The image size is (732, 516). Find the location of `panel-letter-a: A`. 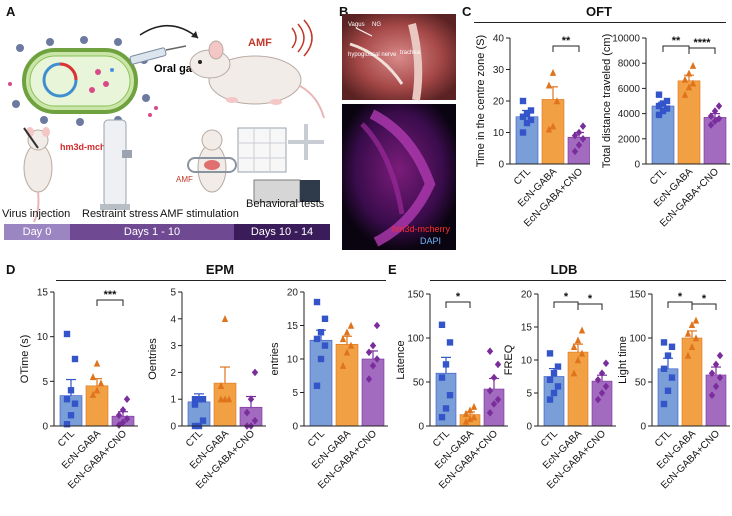

panel-letter-a: A is located at coordinates (11, 11).